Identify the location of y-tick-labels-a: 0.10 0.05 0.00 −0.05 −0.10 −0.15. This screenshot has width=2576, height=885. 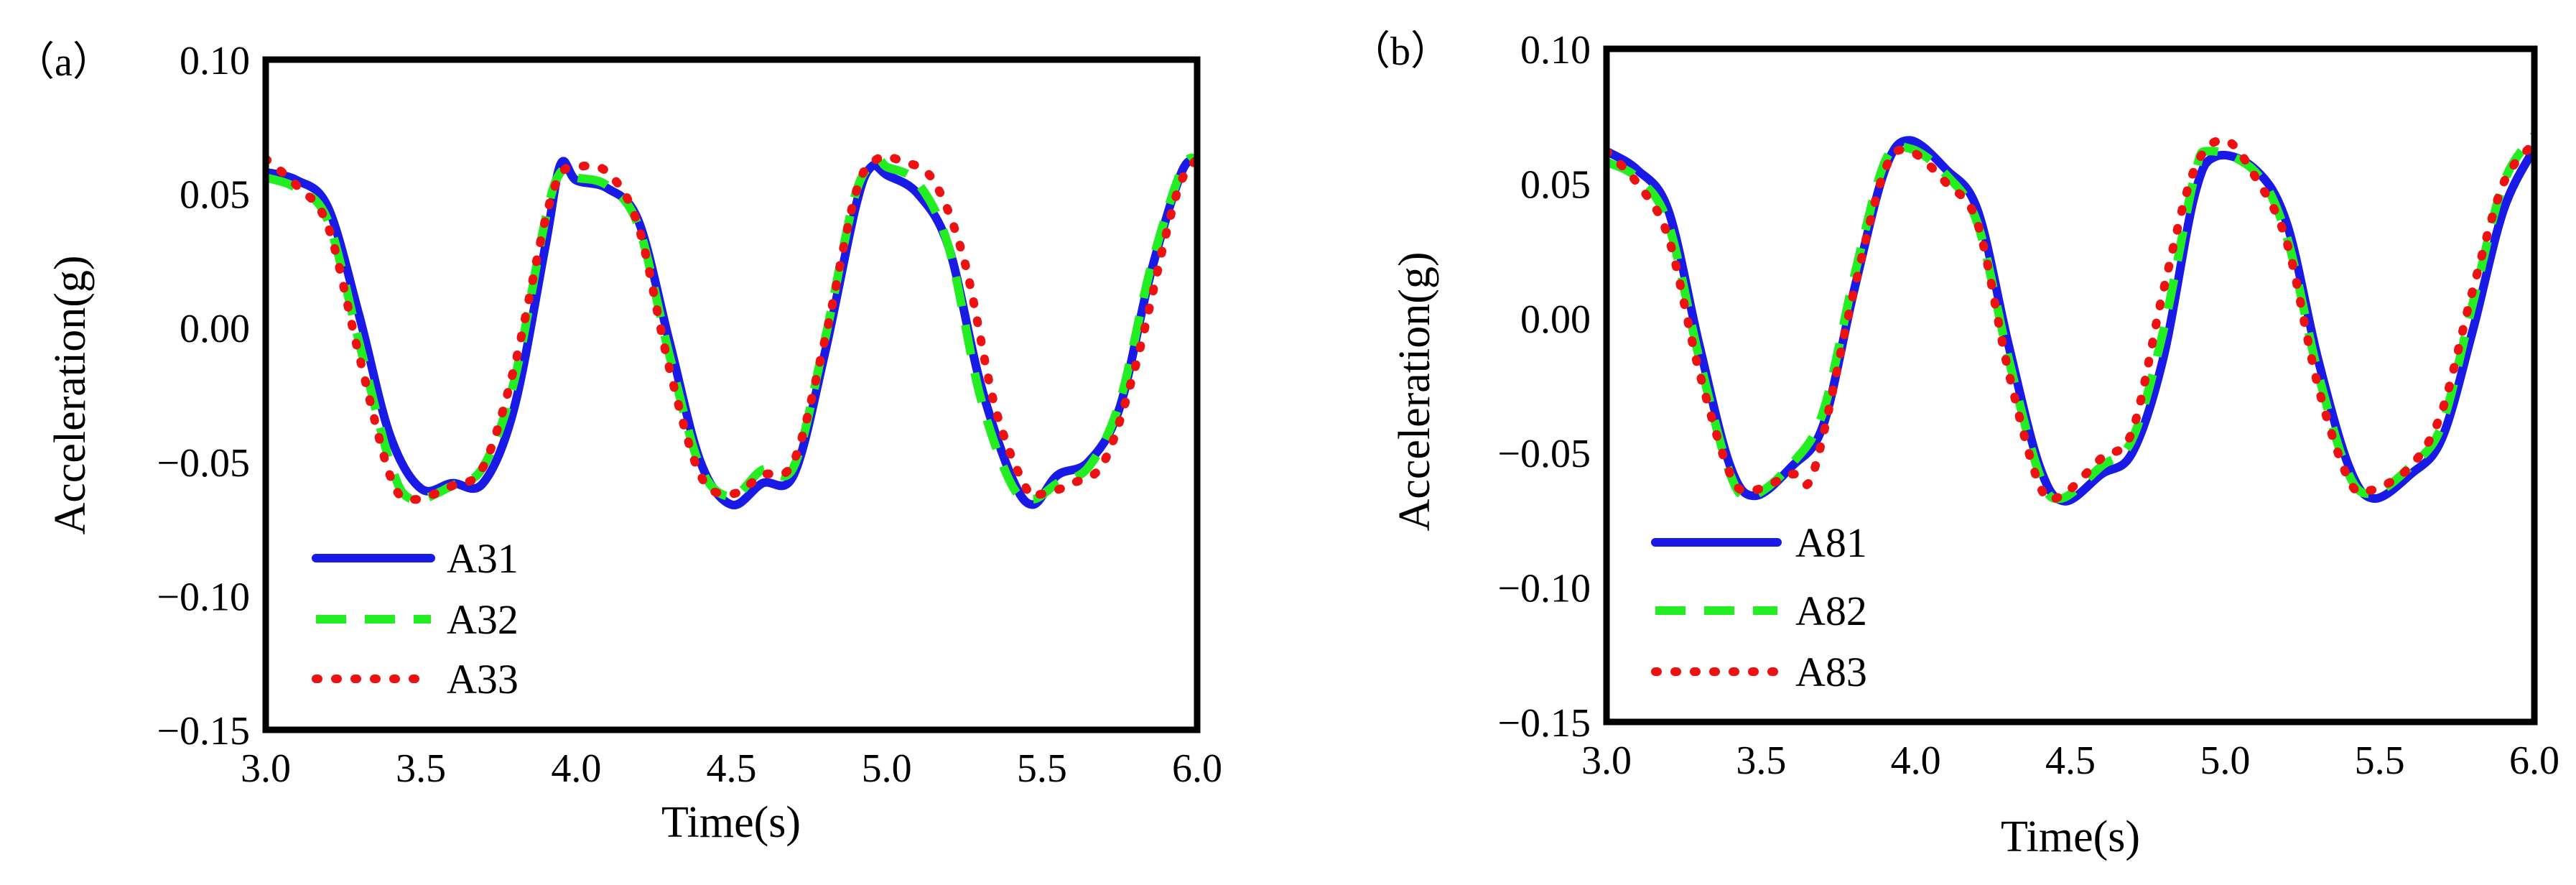
(204, 396).